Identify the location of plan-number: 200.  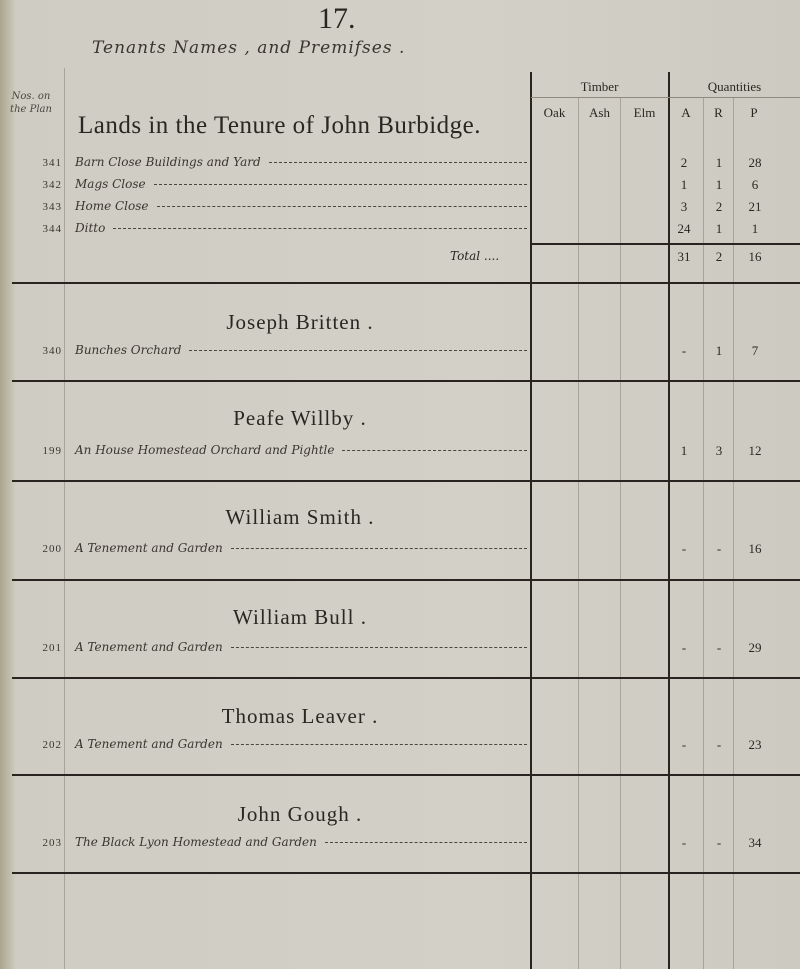
(52, 549).